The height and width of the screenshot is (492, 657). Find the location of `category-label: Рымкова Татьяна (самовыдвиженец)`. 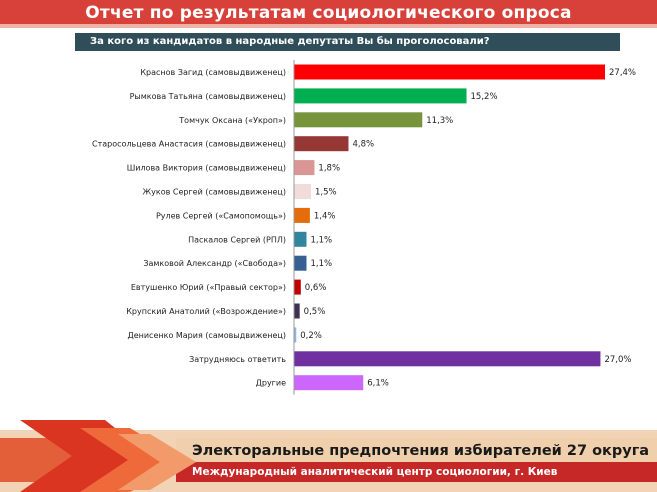

category-label: Рымкова Татьяна (самовыдвиженец) is located at coordinates (208, 96).